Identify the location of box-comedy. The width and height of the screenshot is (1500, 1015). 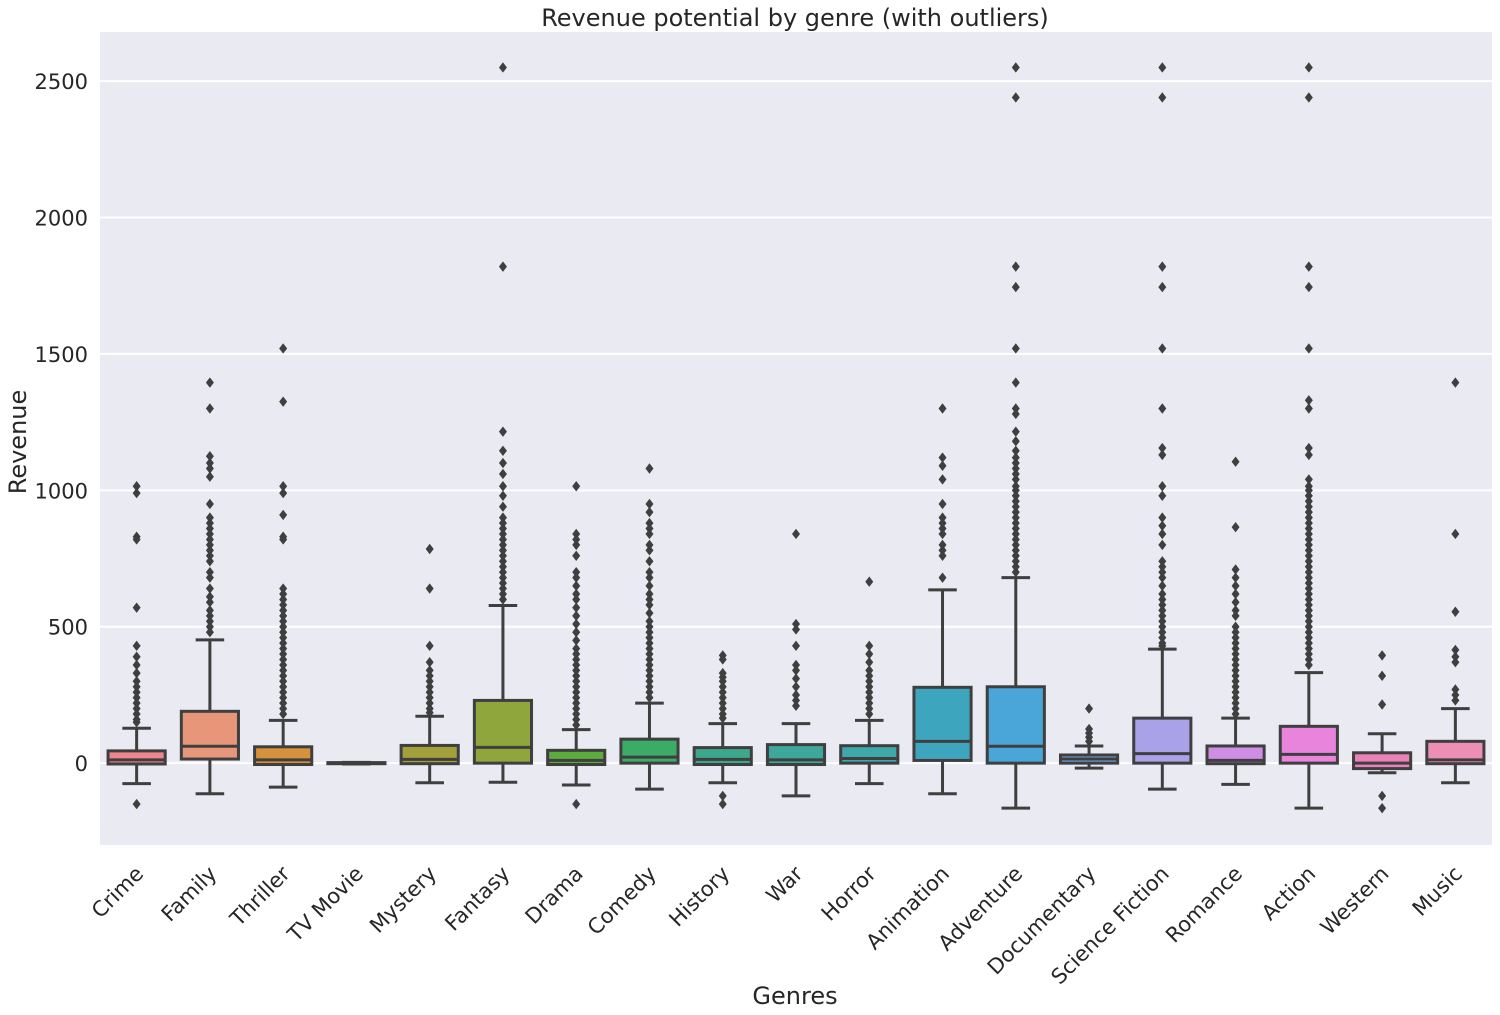
(649, 627).